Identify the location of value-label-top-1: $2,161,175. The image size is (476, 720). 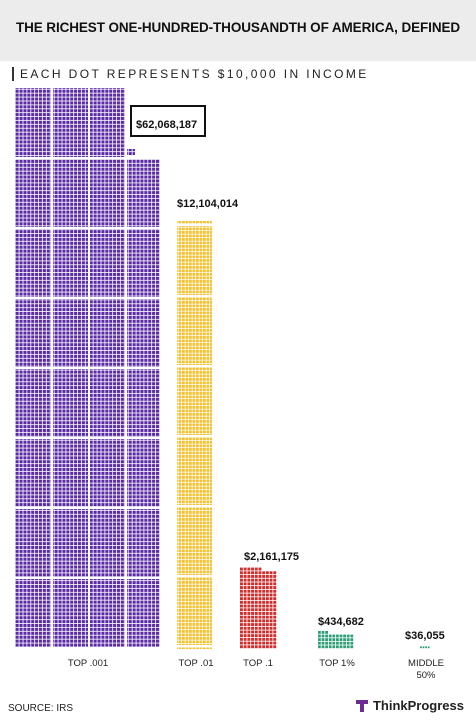
(271, 557).